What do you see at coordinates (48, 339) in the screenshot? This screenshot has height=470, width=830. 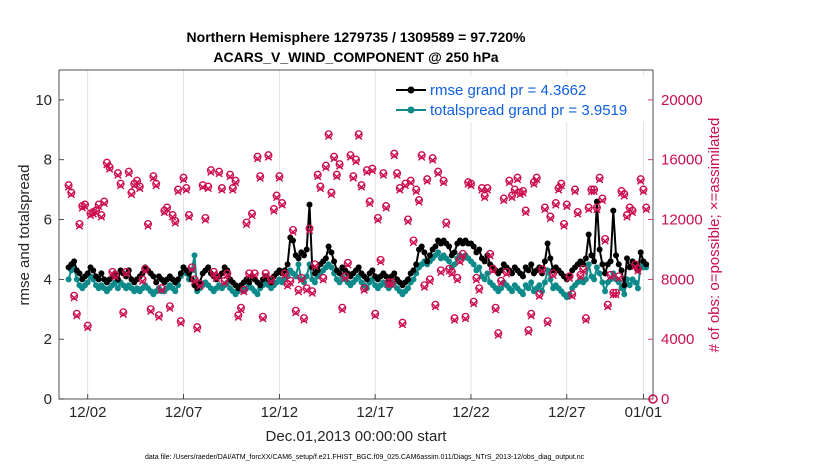 I see `y-tick-label: 2` at bounding box center [48, 339].